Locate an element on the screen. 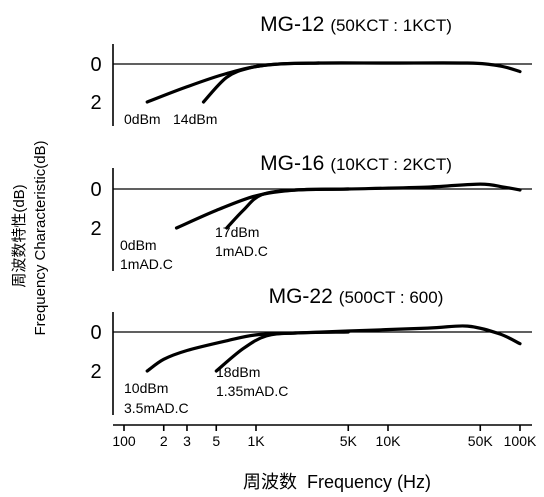 This screenshot has width=544, height=497. x-tick-label: 50K is located at coordinates (481, 441).